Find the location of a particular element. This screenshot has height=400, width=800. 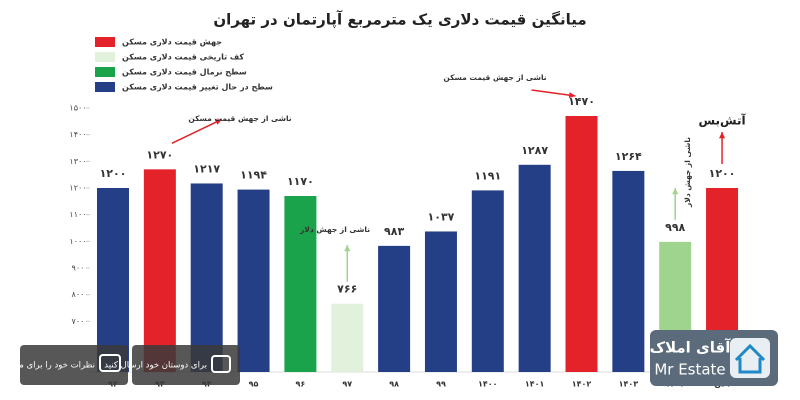

comment-icon is located at coordinates (110, 363).